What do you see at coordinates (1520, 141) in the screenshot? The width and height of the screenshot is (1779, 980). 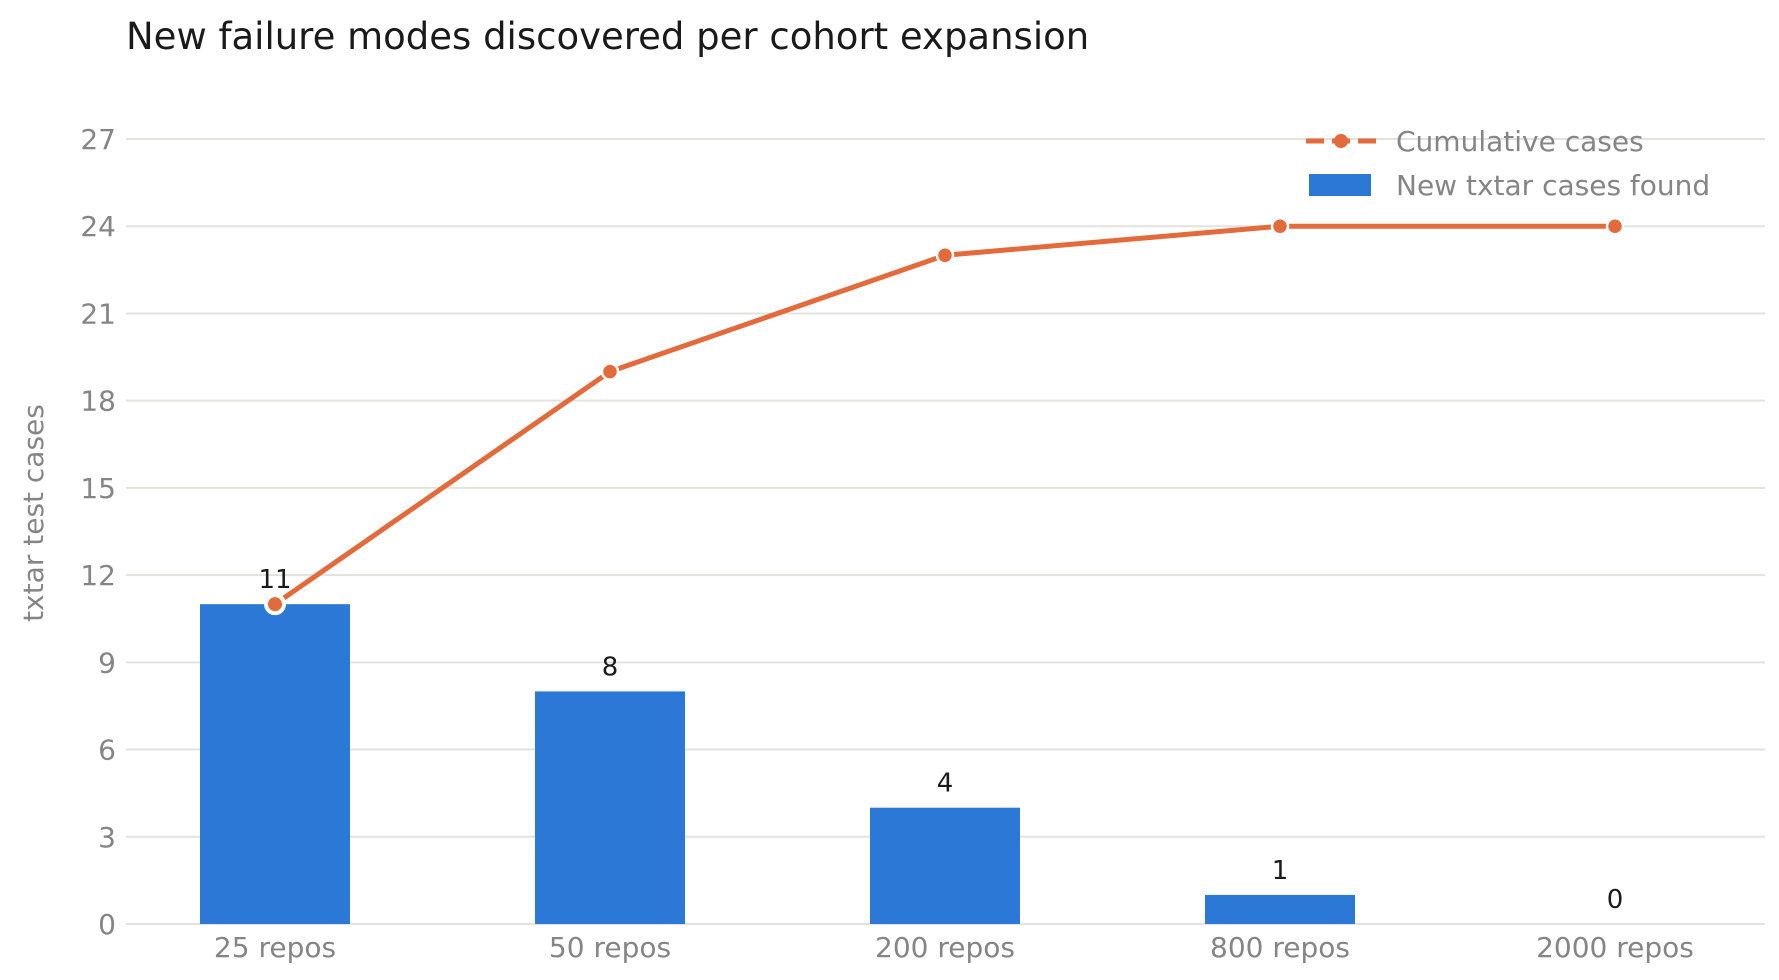 I see `legend-label-line: Cumulative cases` at bounding box center [1520, 141].